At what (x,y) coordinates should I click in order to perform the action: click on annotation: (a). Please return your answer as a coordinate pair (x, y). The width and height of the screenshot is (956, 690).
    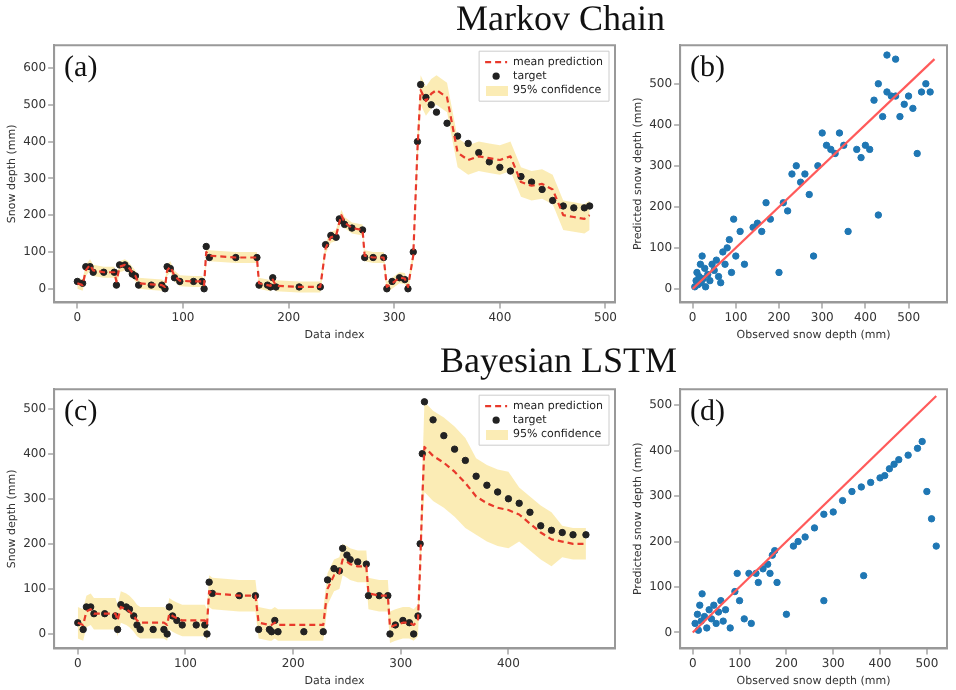
    Looking at the image, I should click on (81, 68).